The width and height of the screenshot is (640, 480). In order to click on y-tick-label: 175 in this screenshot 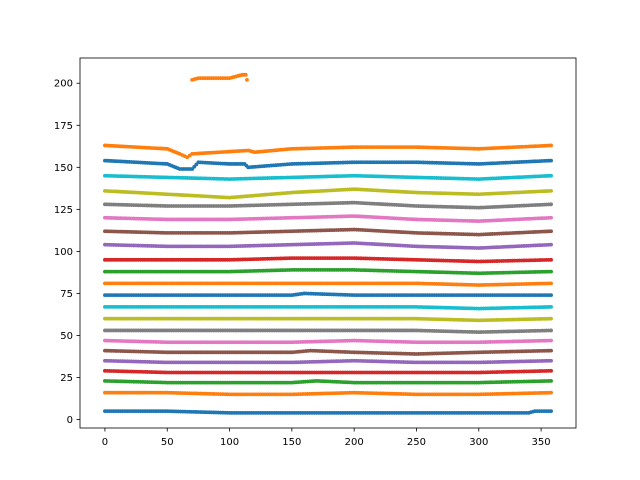, I will do `click(63, 126)`.